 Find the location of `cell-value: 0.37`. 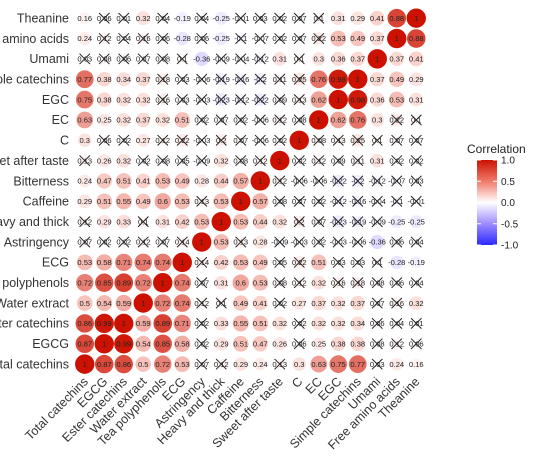

cell-value: 0.37 is located at coordinates (357, 59).